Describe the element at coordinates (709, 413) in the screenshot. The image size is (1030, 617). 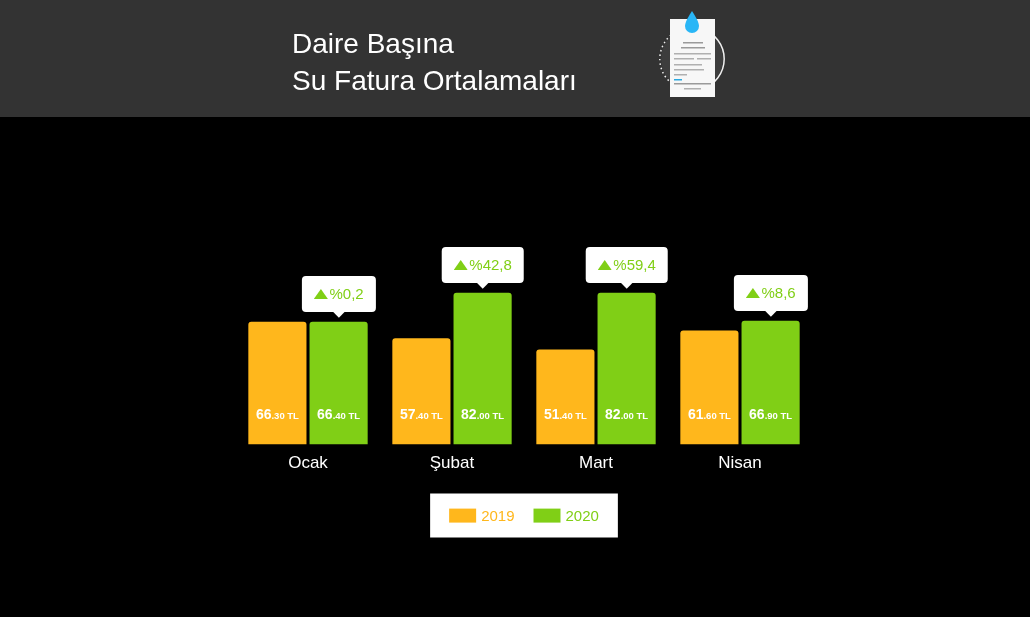
I see `data-label: 61.60 TL` at that location.